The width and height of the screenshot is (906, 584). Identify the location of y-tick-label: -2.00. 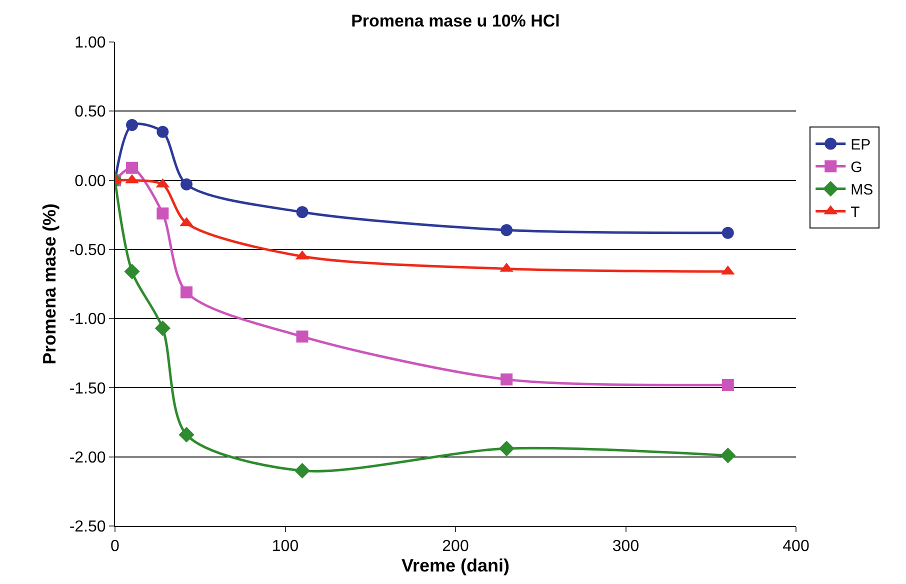
(87, 457).